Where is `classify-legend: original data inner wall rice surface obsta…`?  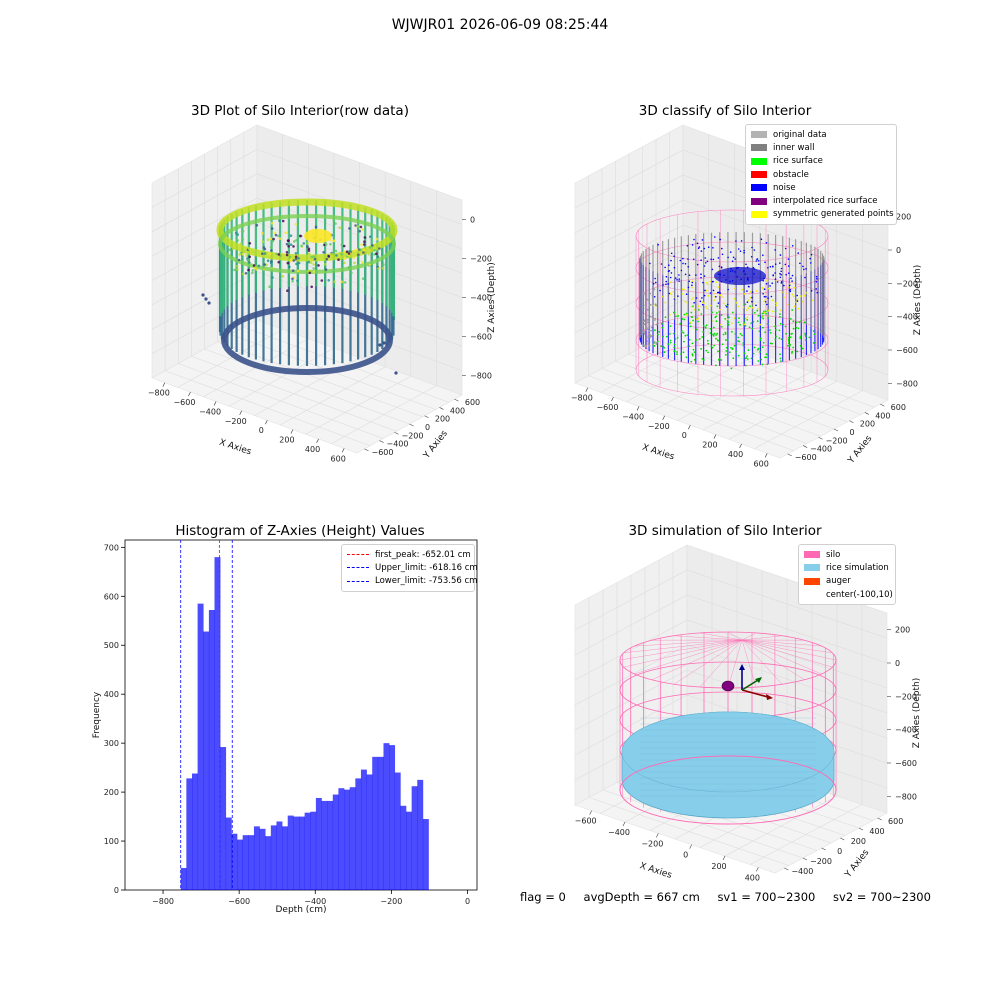 classify-legend: original data inner wall rice surface obsta… is located at coordinates (821, 175).